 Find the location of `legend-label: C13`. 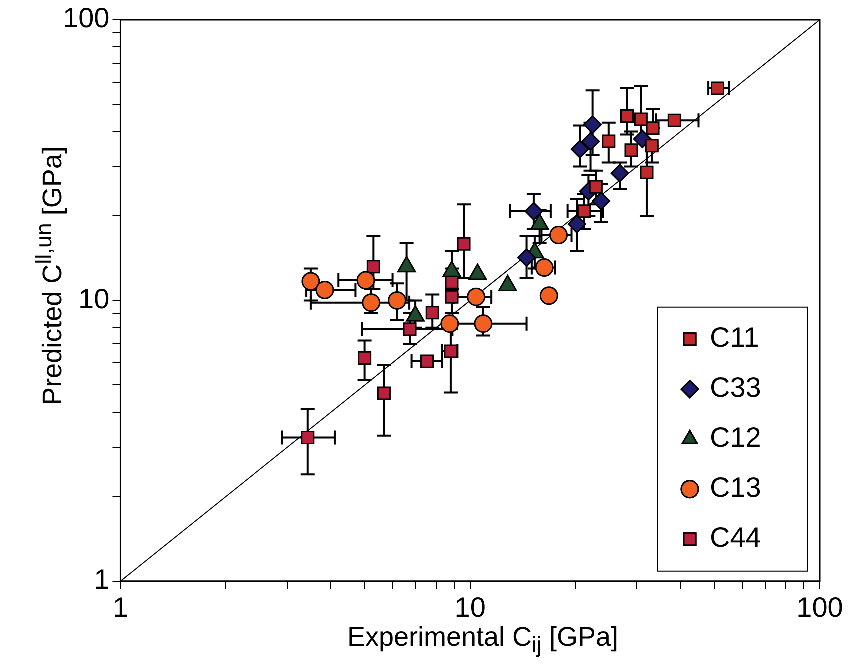

legend-label: C13 is located at coordinates (736, 488).